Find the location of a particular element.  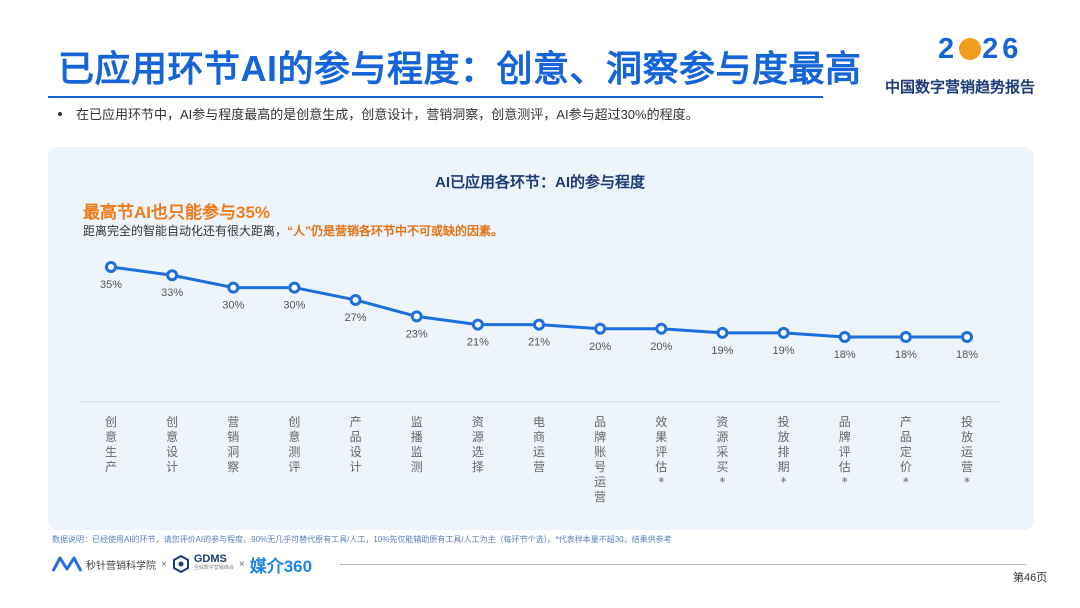

year-part-a: 2 is located at coordinates (948, 49).